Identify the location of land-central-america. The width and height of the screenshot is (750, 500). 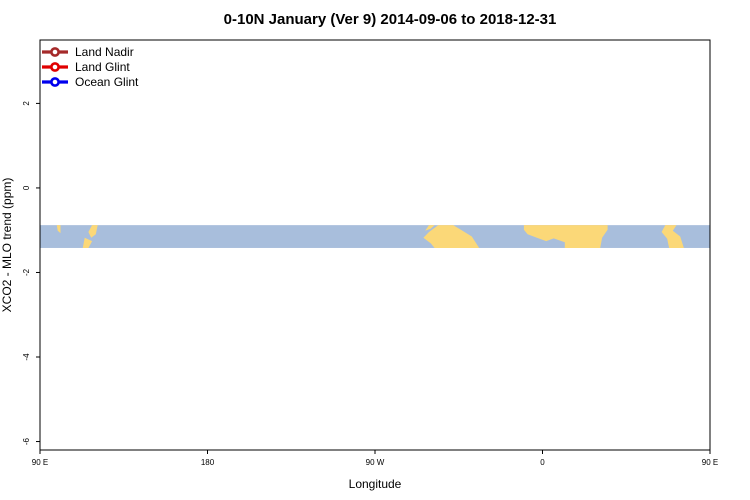
(430, 228).